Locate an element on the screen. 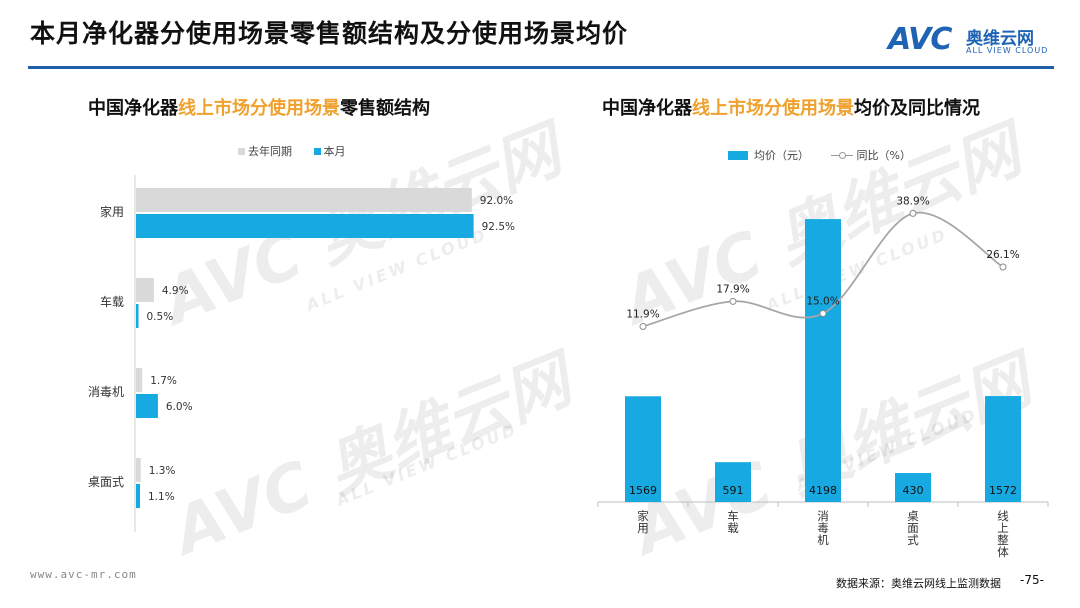 Image resolution: width=1080 pixels, height=608 pixels. left-title-pre: 中国净化器 is located at coordinates (133, 108).